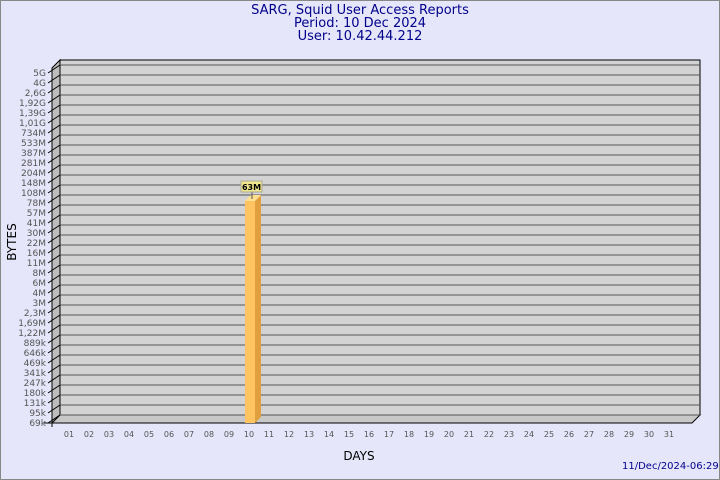  What do you see at coordinates (35, 314) in the screenshot?
I see `y-tick-label: 2,3M` at bounding box center [35, 314].